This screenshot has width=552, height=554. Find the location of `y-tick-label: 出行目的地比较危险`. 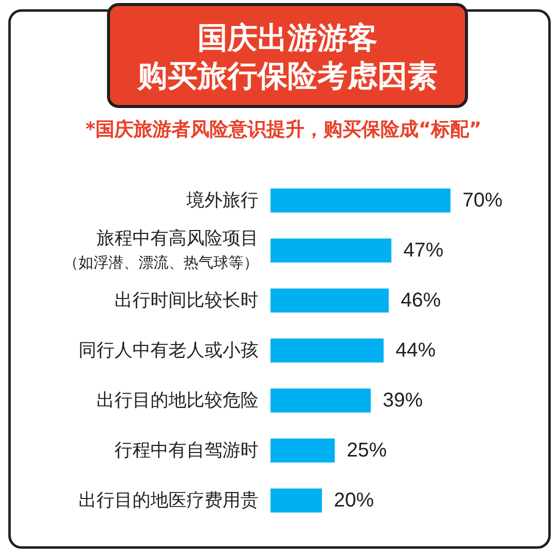

y-tick-label: 出行目的地比较危险 is located at coordinates (177, 400).